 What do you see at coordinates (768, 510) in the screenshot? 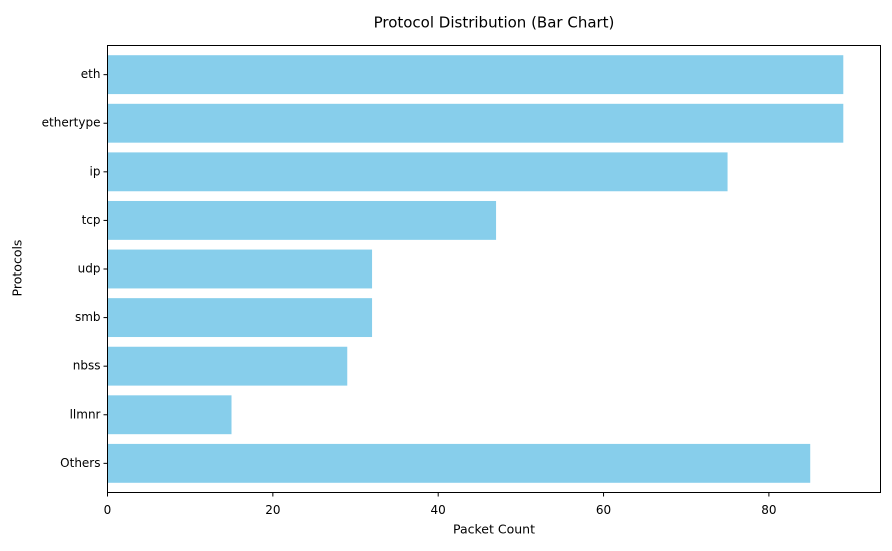
I see `x-tick-label-80: 80` at bounding box center [768, 510].